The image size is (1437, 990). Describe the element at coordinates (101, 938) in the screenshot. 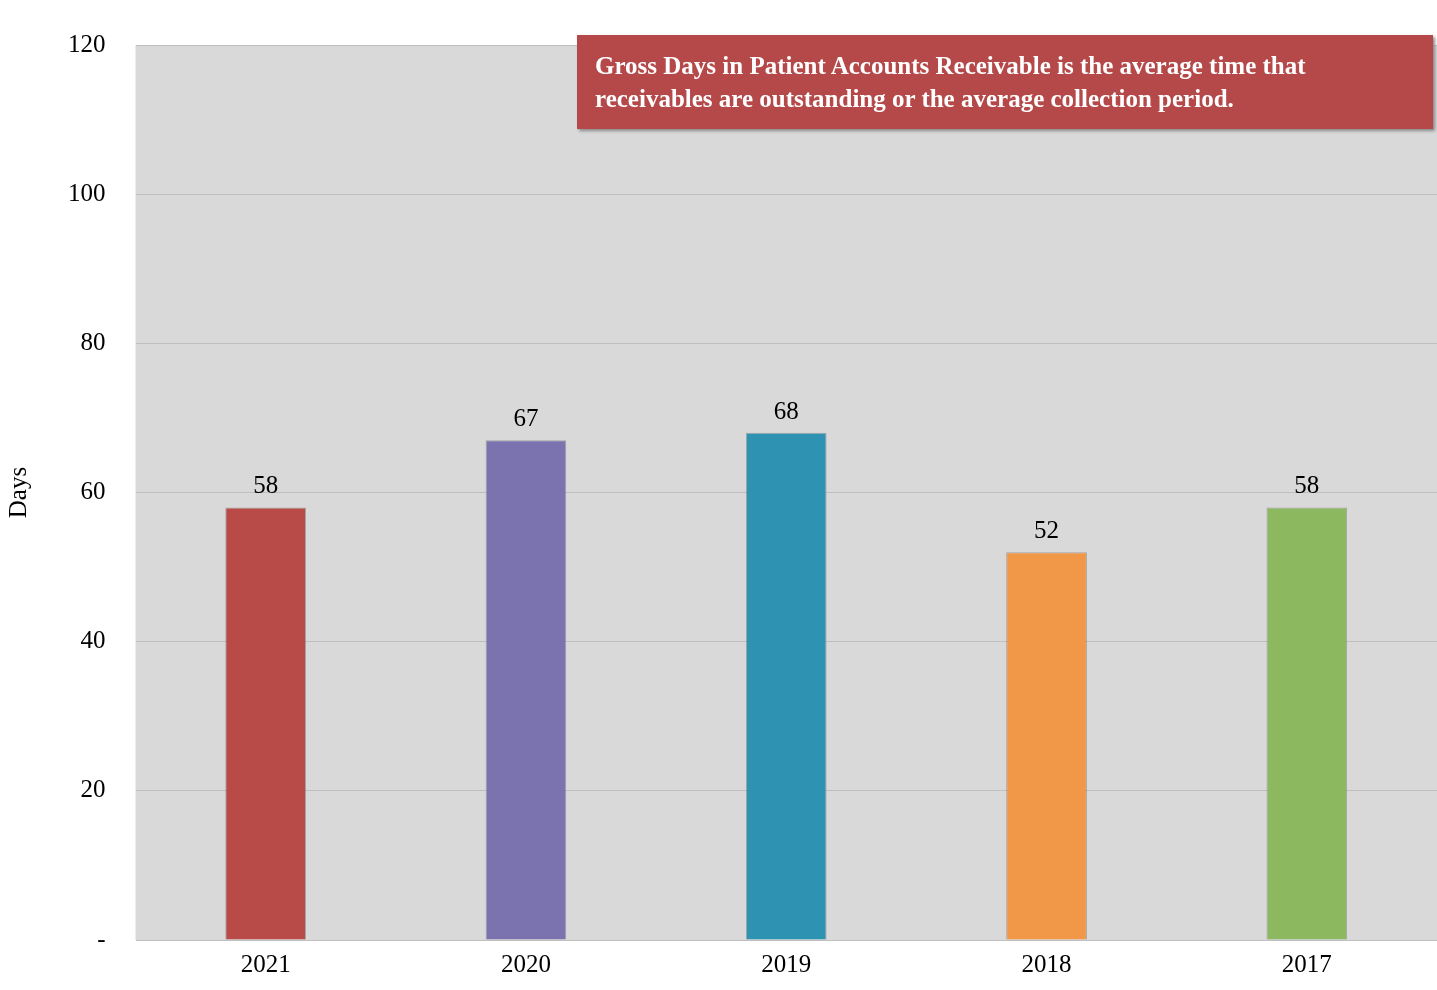

I see `y-tick-label: -` at that location.